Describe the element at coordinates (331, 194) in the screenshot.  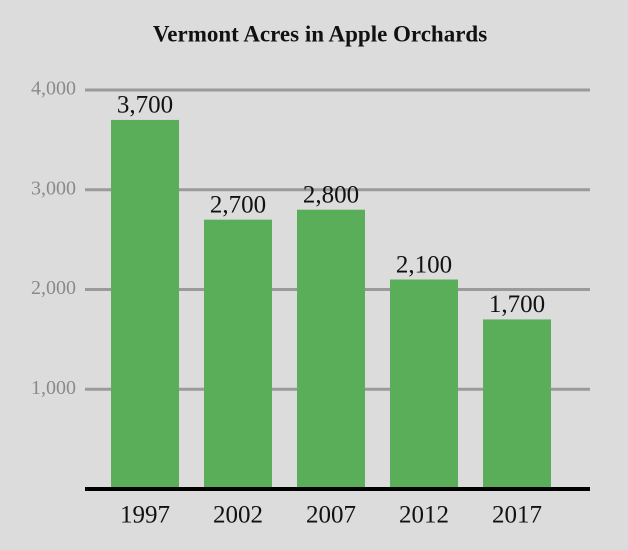
I see `value-label: 2,800` at that location.